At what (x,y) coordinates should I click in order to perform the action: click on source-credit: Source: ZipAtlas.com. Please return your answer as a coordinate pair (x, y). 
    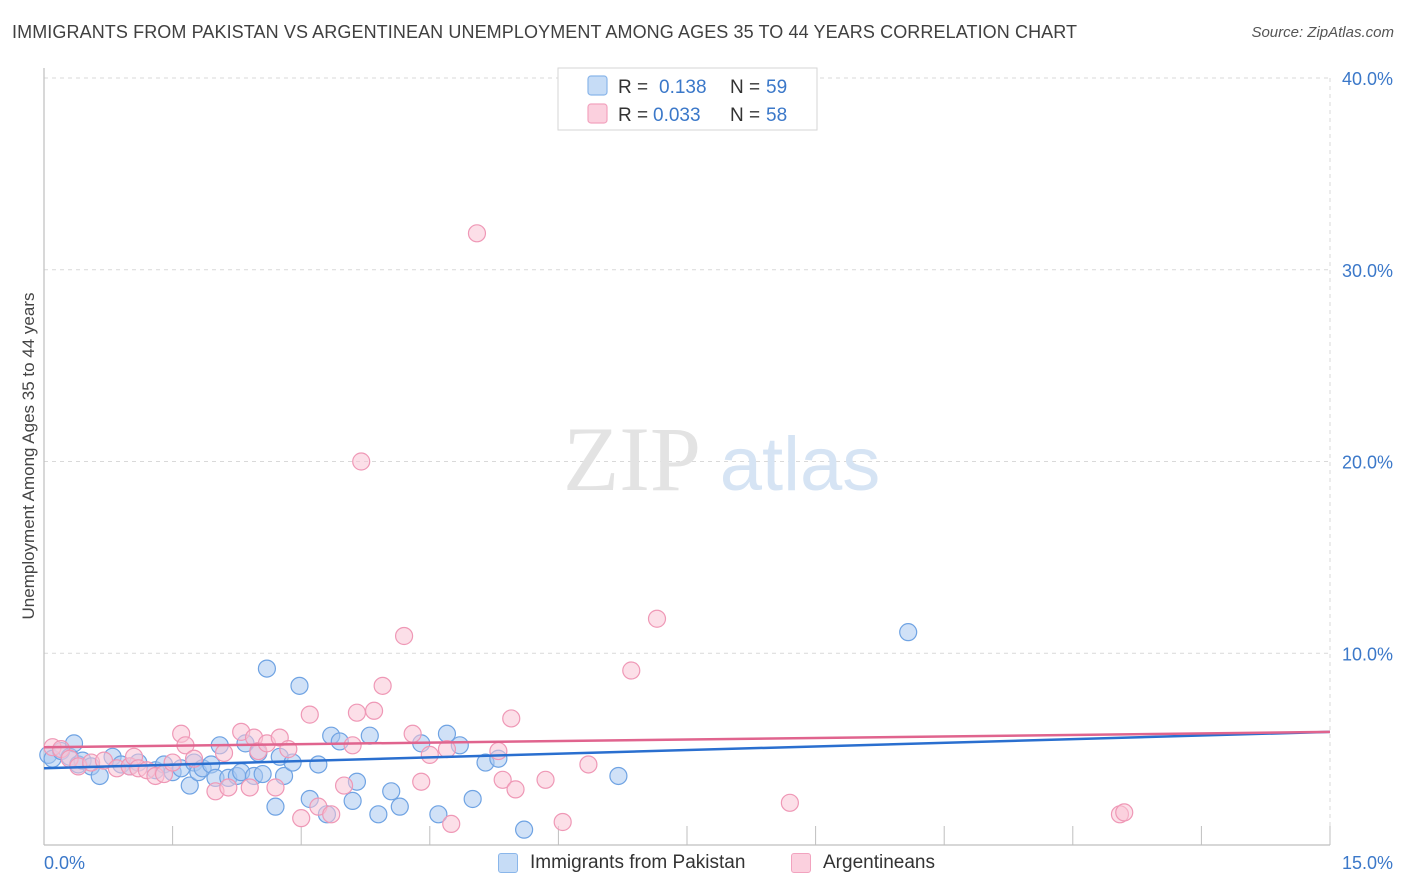
    Looking at the image, I should click on (1322, 32).